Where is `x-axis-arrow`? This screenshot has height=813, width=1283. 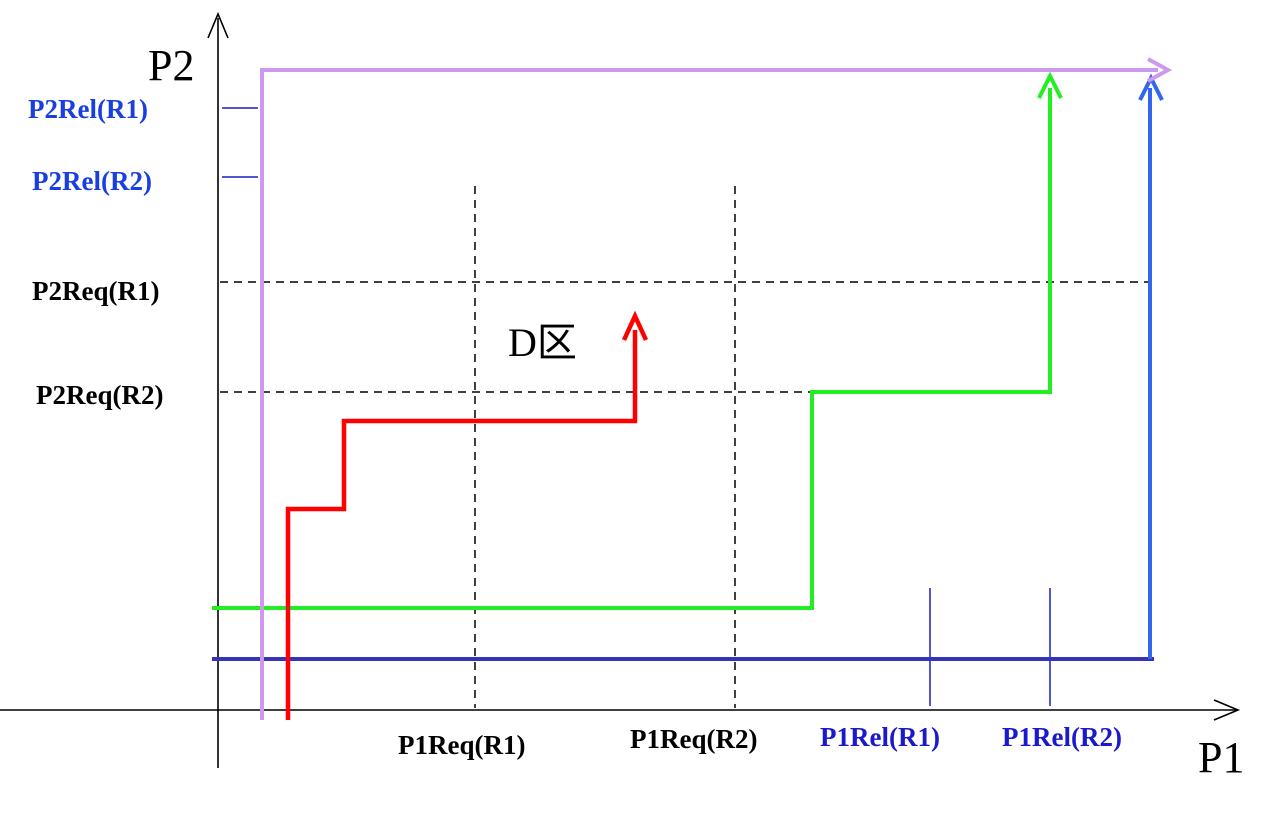
x-axis-arrow is located at coordinates (1227, 710).